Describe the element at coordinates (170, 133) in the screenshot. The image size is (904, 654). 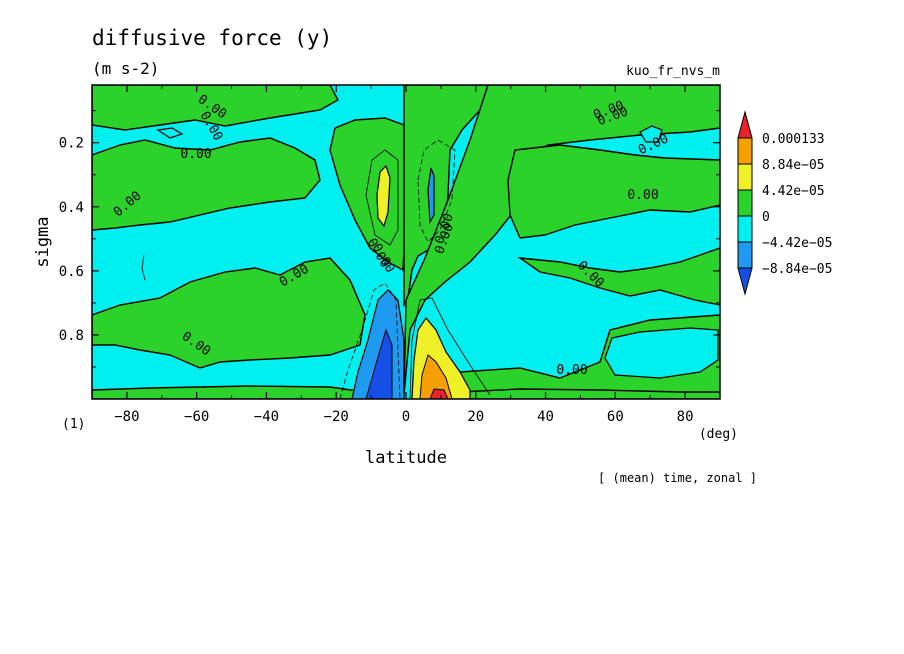
I see `island-left-upper` at that location.